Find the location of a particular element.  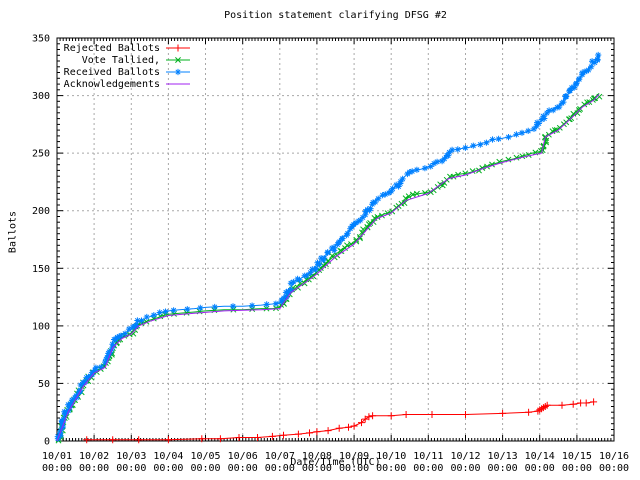

svg-text: 350 is located at coordinates (41, 39).